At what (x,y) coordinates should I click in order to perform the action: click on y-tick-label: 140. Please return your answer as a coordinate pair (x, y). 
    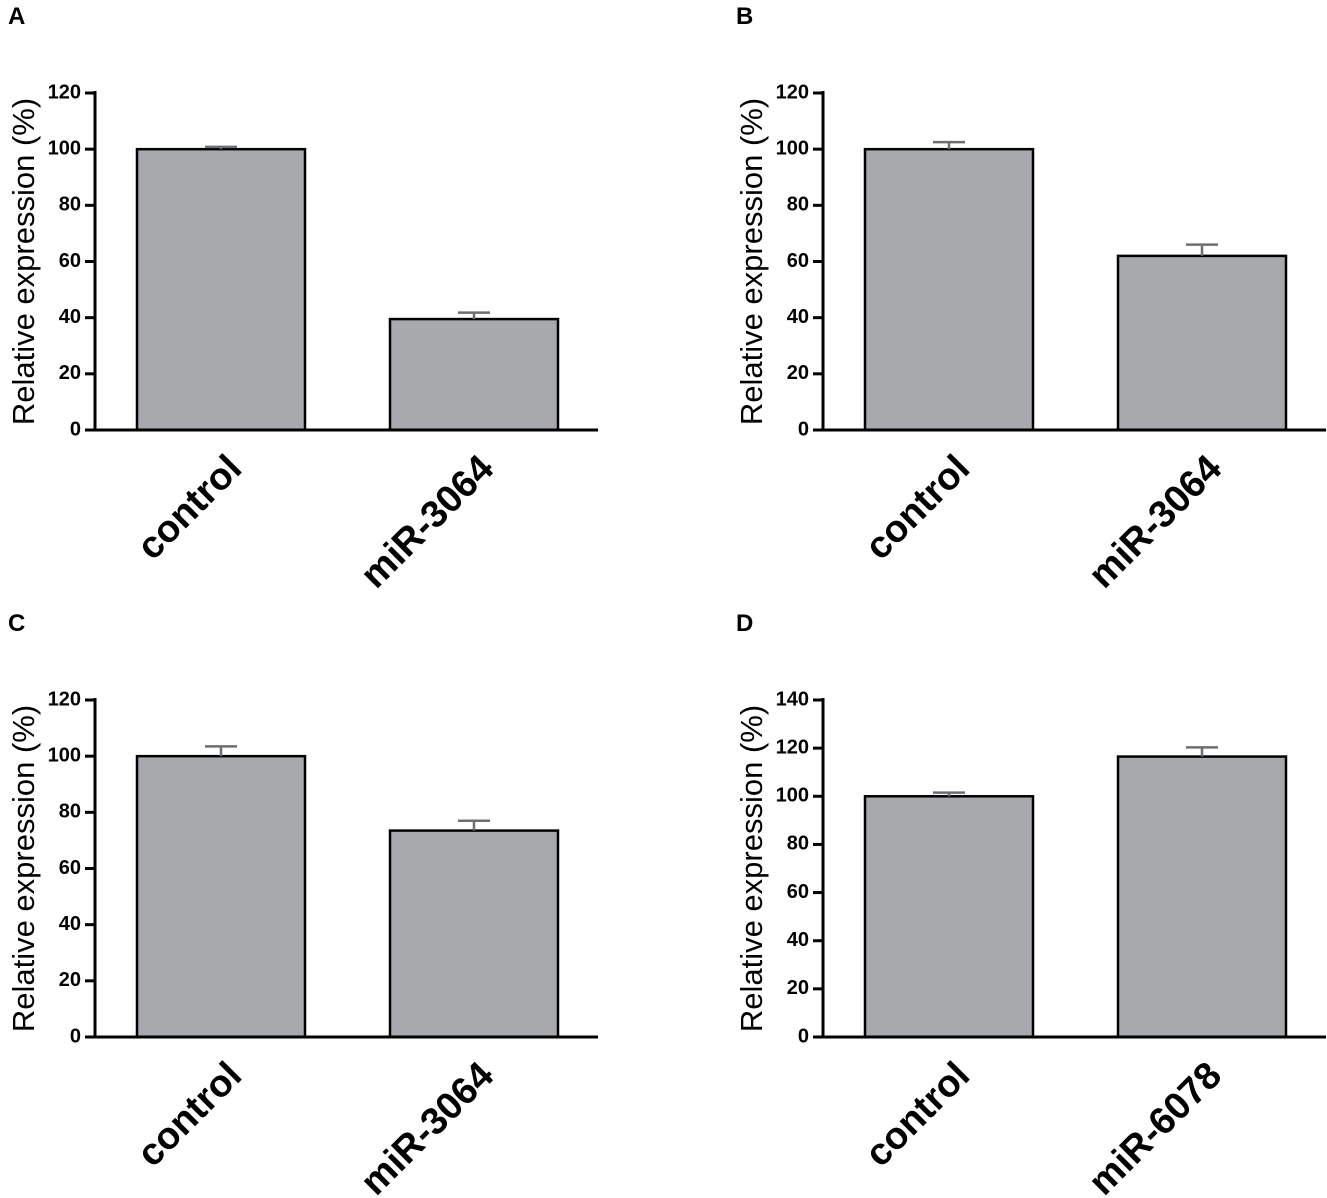
    Looking at the image, I should click on (792, 699).